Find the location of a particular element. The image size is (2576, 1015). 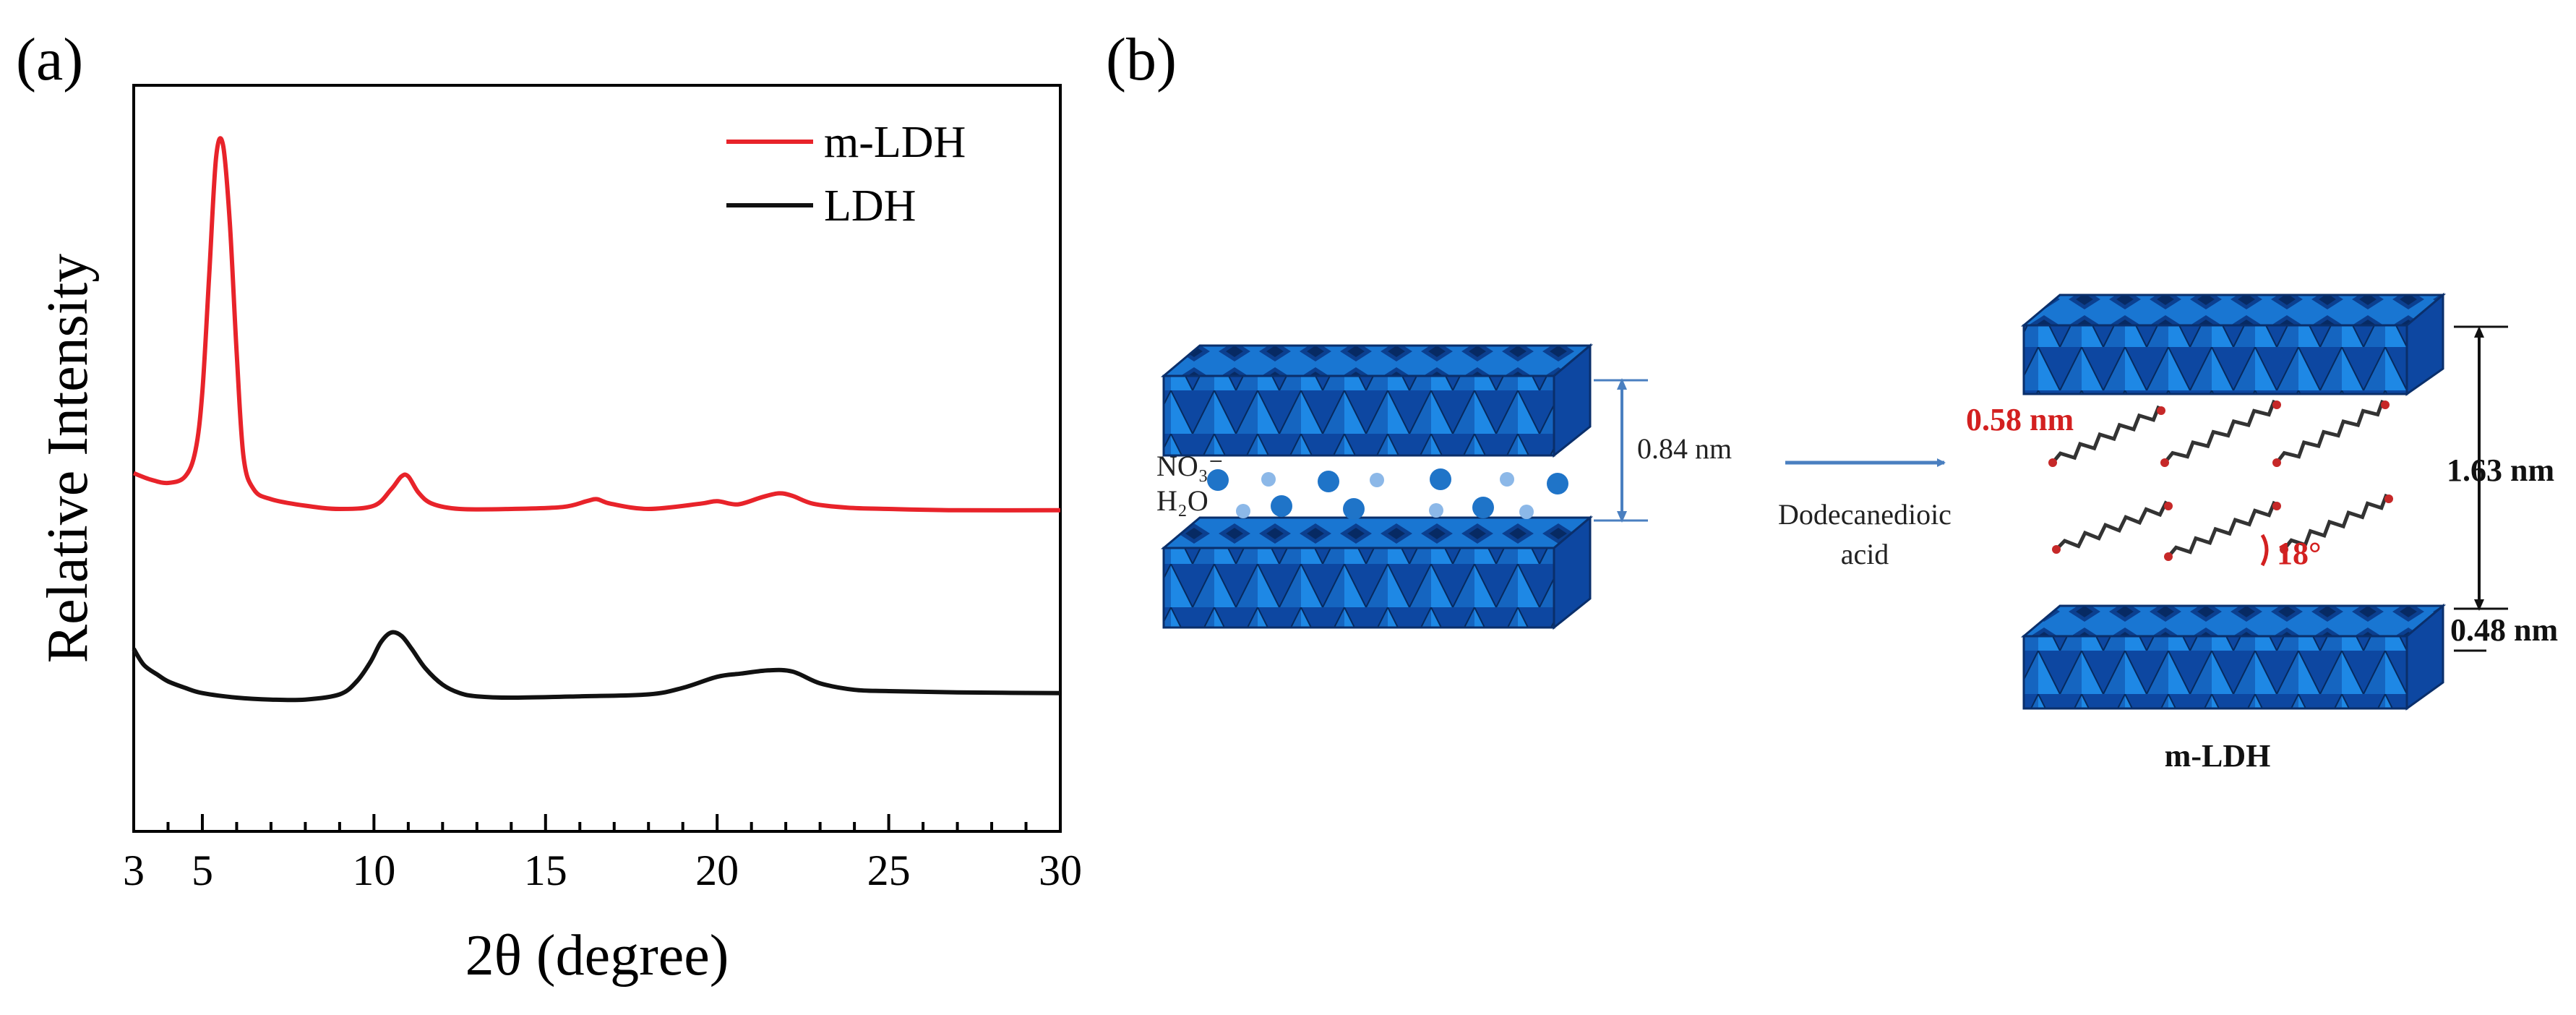

x-tick-labels: 3 5 10 15 20 25 30 is located at coordinates (603, 870).